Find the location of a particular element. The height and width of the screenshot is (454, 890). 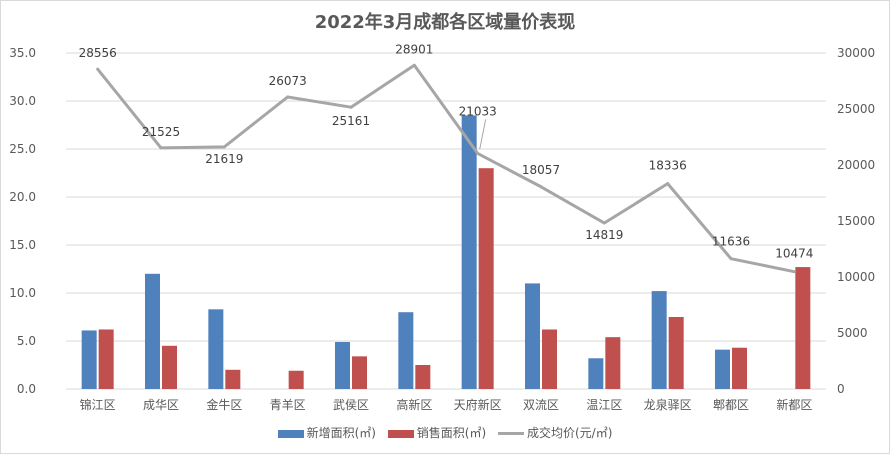

category-label: 郫都区 is located at coordinates (731, 404).